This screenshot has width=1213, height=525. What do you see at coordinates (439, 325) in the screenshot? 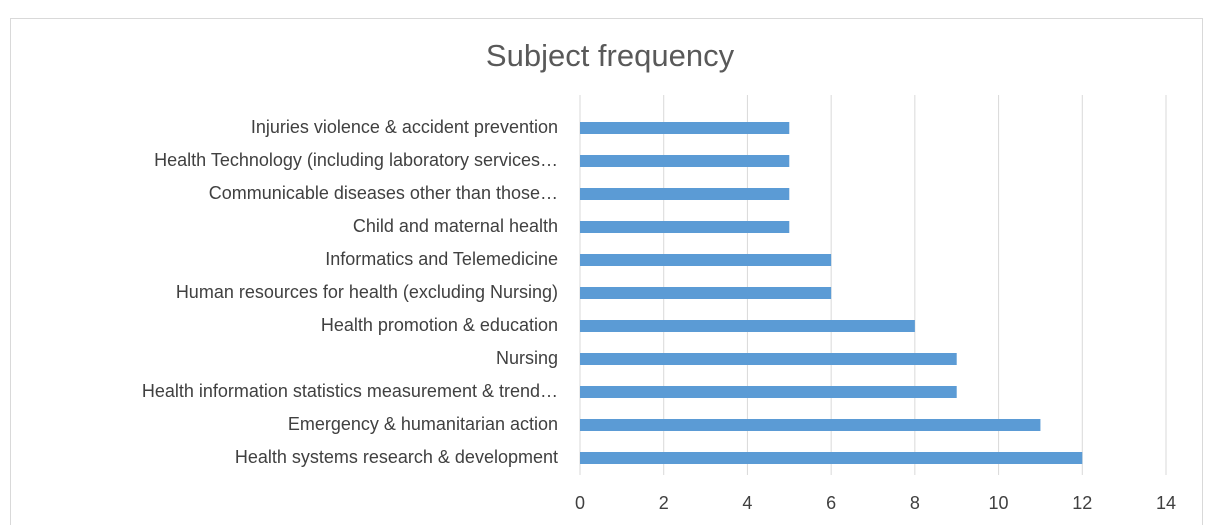
I see `y-tick-label: Health promotion & education` at bounding box center [439, 325].